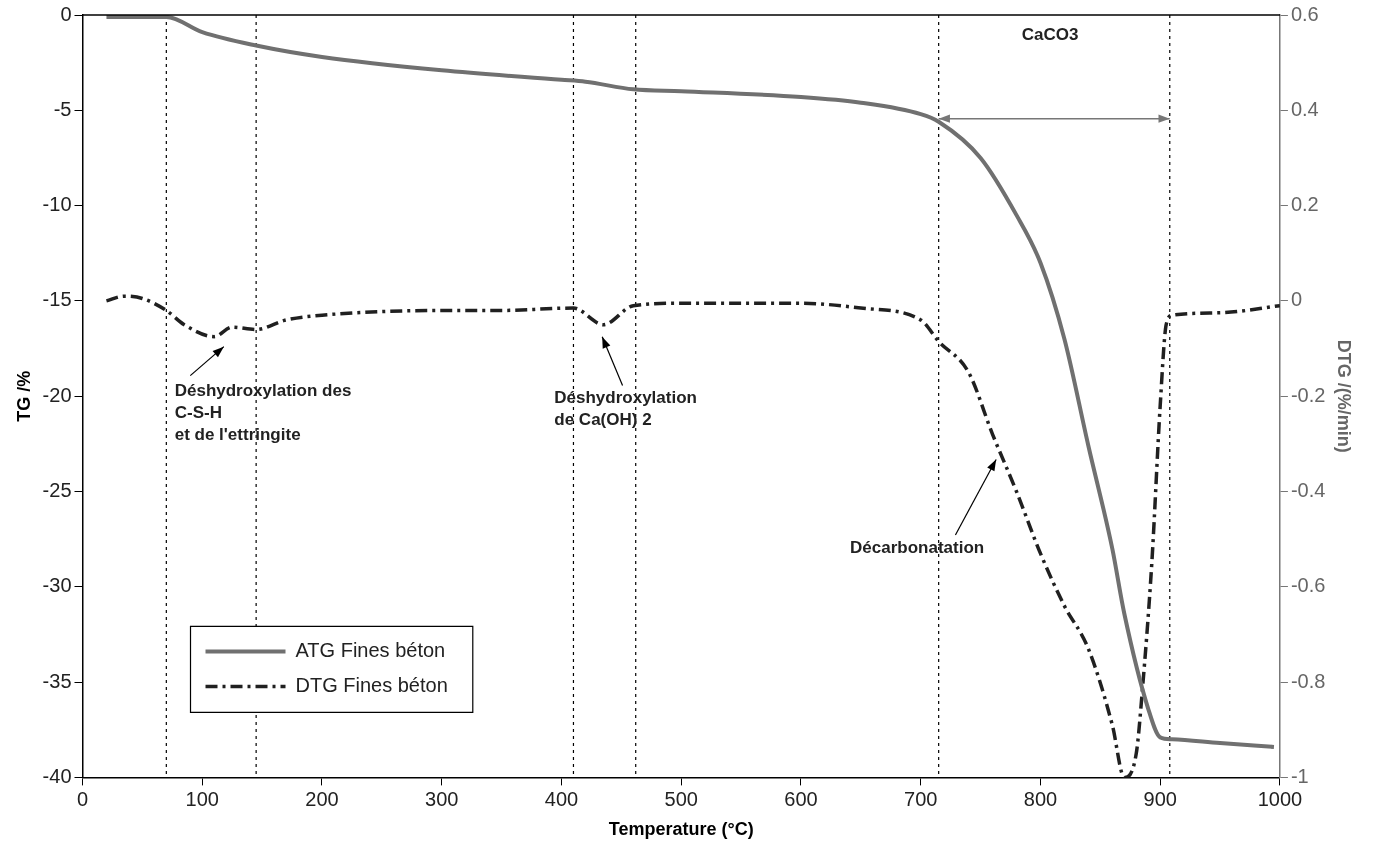 Image resolution: width=1378 pixels, height=850 pixels. I want to click on y-tick-label: -20, so click(57, 394).